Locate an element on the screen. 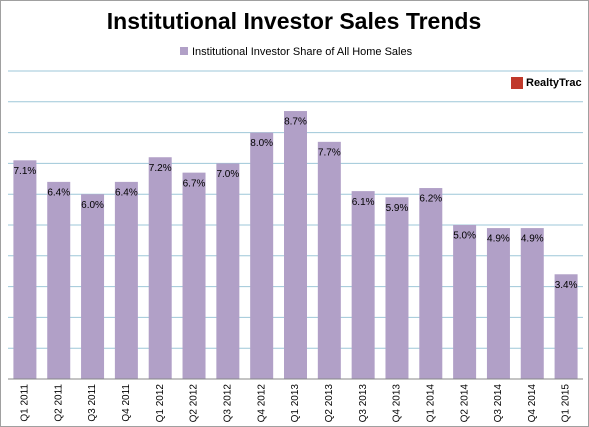  data-label: 7.0% is located at coordinates (227, 174).